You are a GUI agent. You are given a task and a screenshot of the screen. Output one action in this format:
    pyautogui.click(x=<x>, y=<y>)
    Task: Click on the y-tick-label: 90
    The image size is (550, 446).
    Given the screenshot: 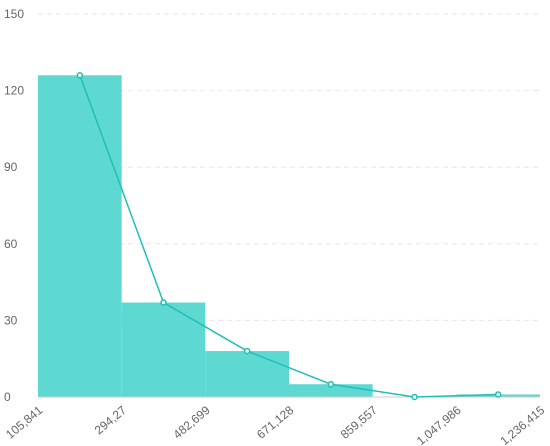 What is the action you would take?
    pyautogui.click(x=11, y=167)
    